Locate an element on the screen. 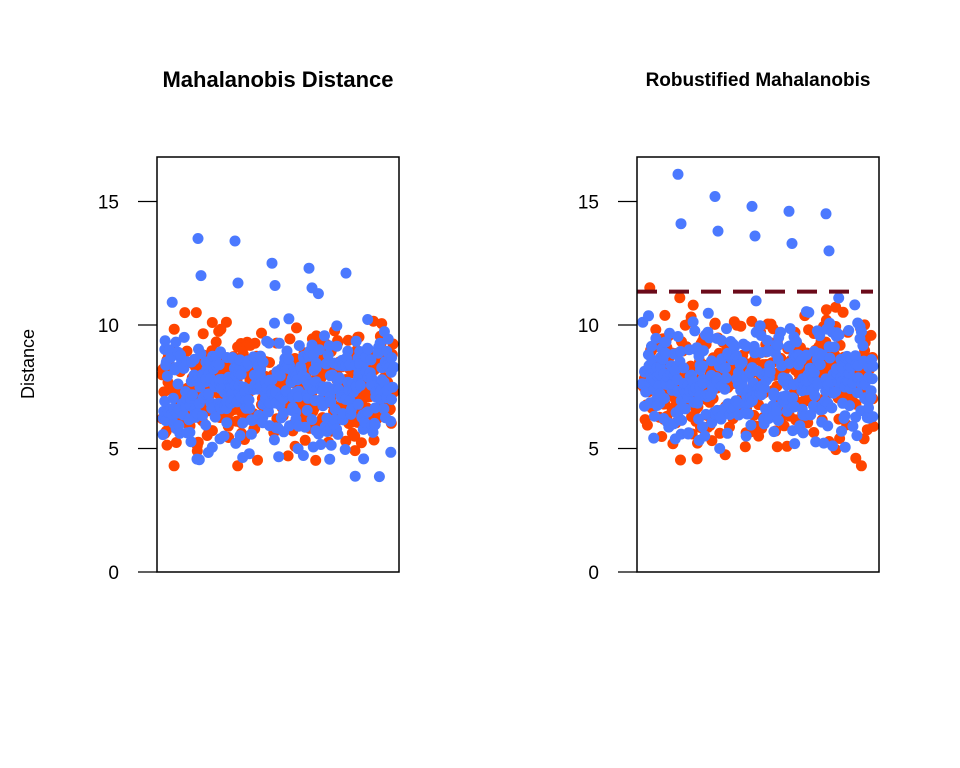 This screenshot has height=768, width=960. y-tick-label: 15 is located at coordinates (588, 202).